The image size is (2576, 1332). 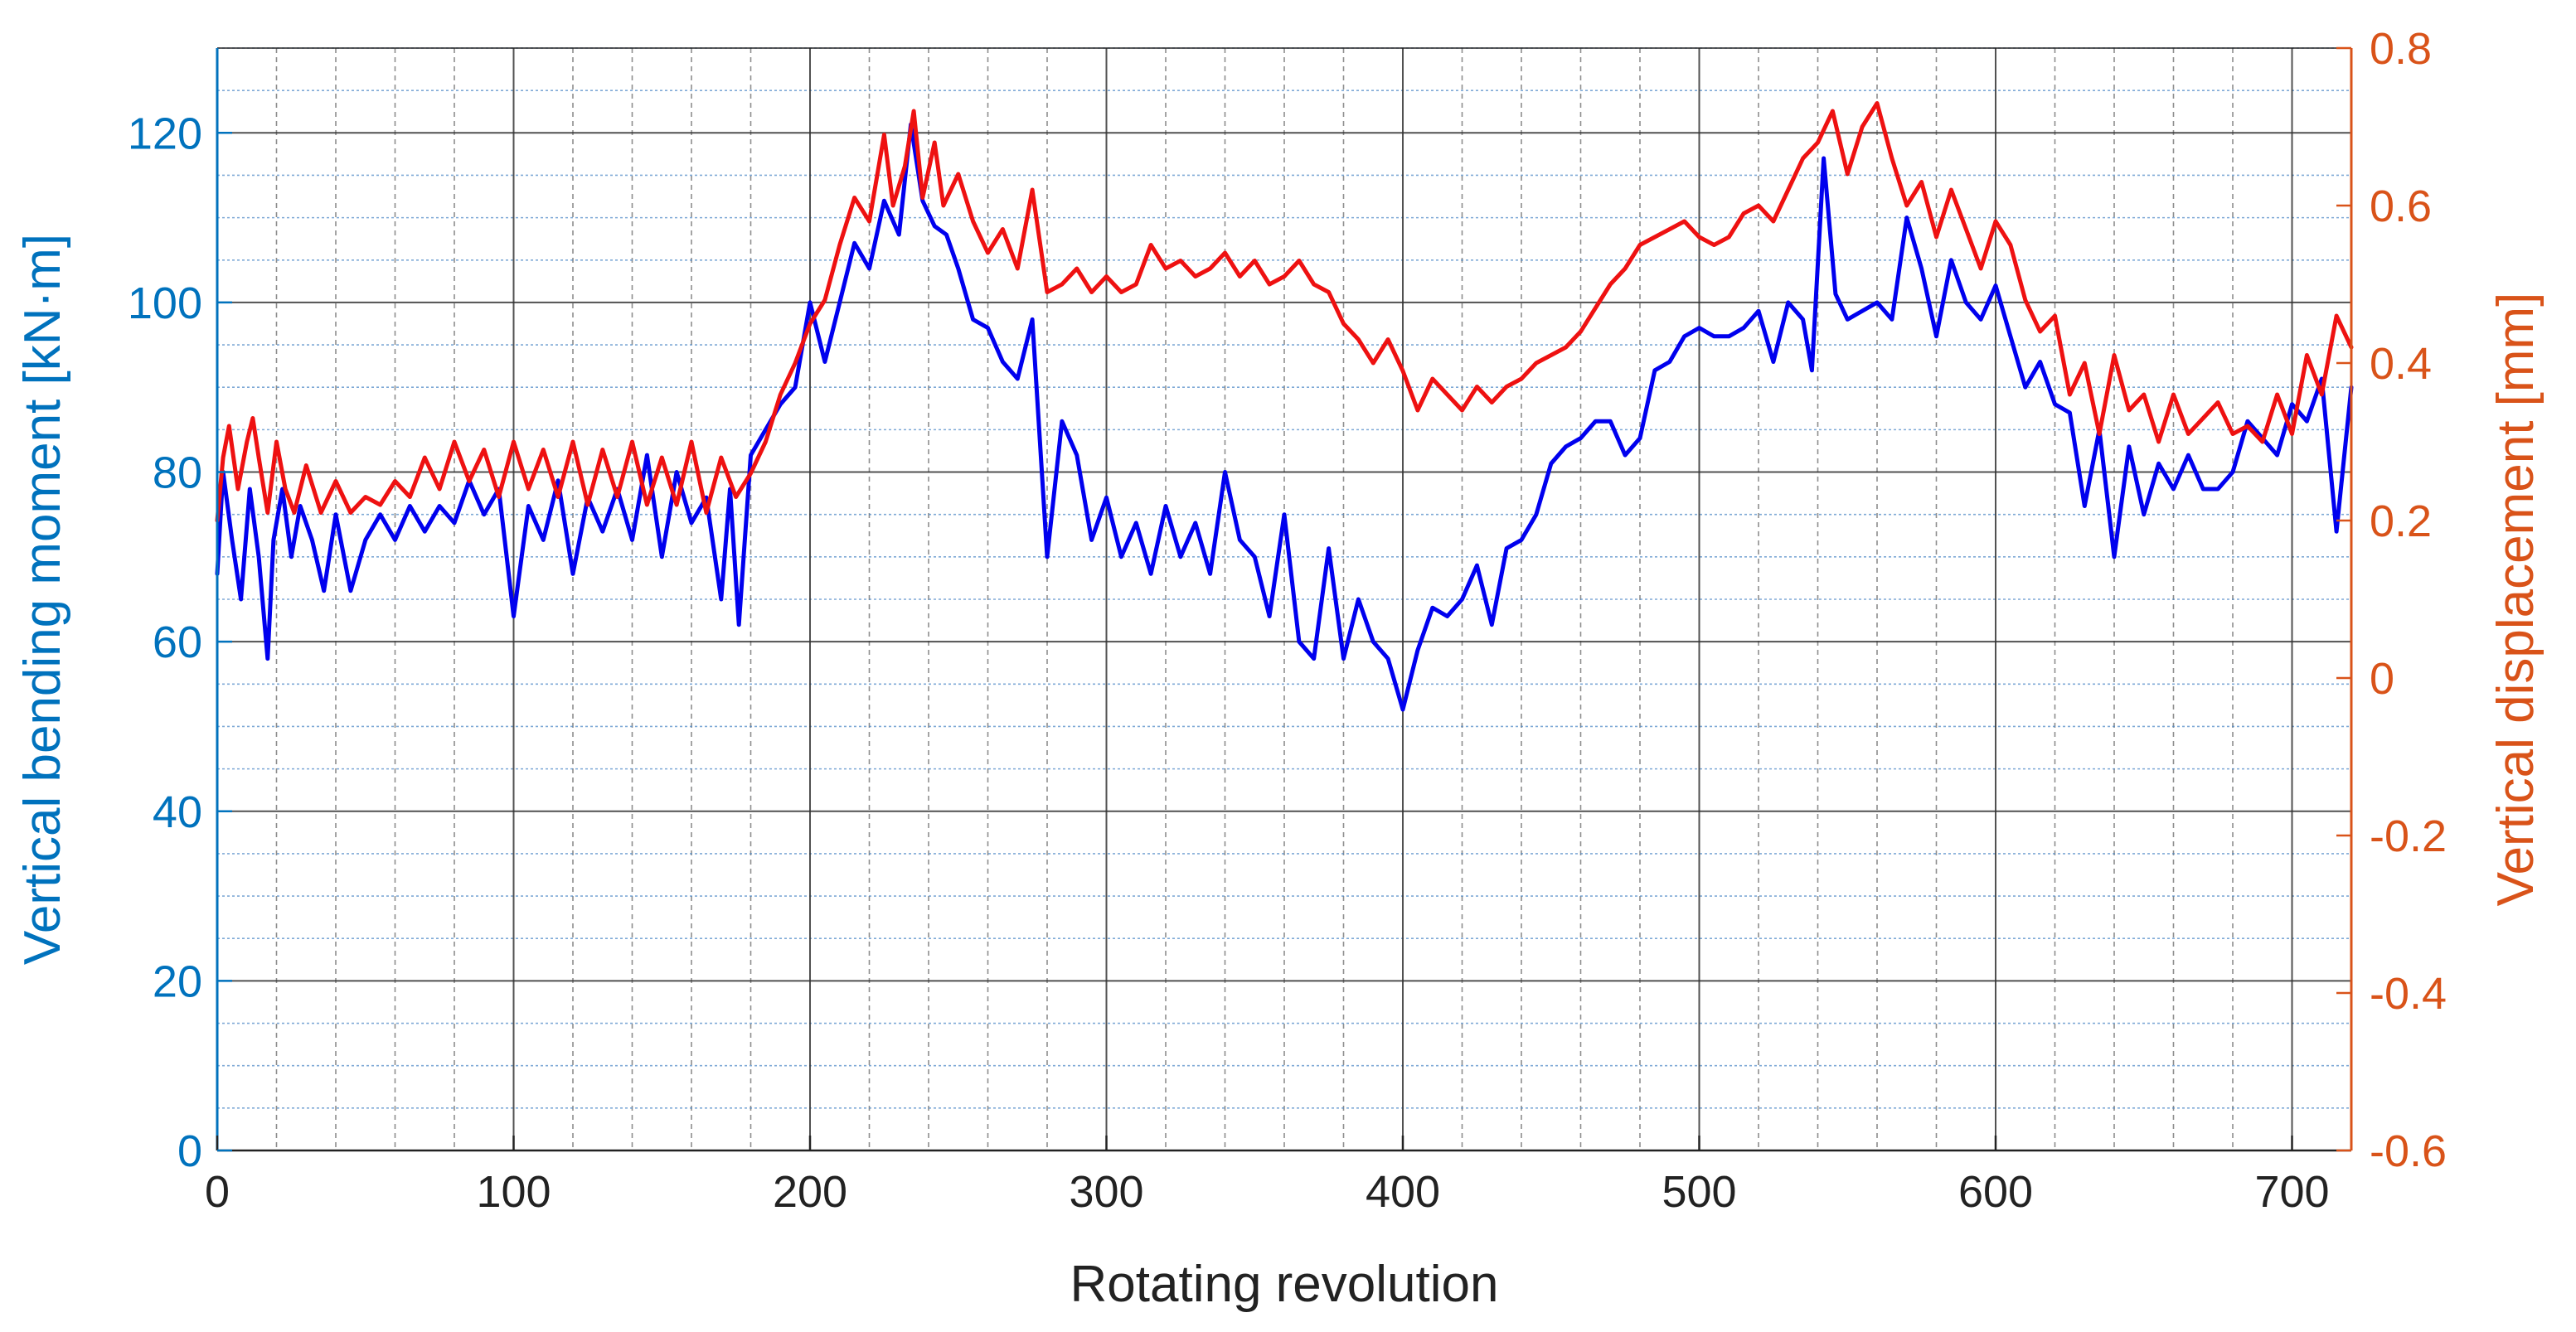 I want to click on x-tick-label: 400, so click(x=1403, y=1192).